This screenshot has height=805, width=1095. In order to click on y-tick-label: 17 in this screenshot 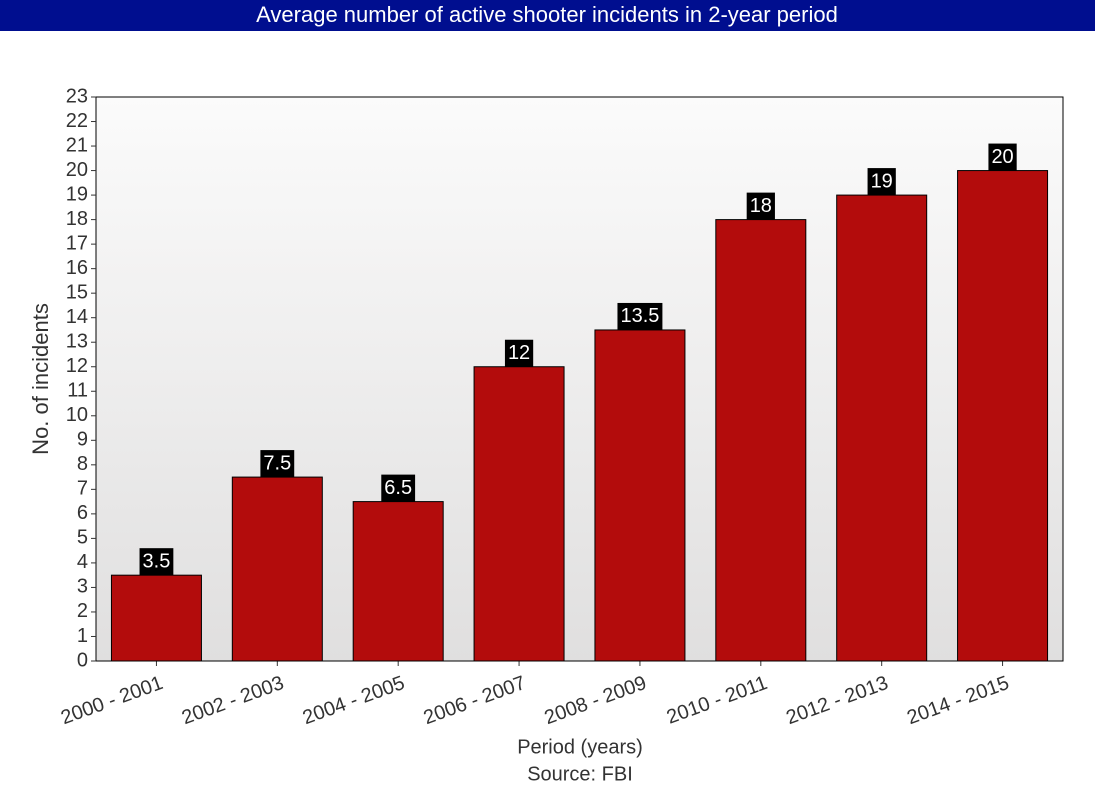, I will do `click(77, 243)`.